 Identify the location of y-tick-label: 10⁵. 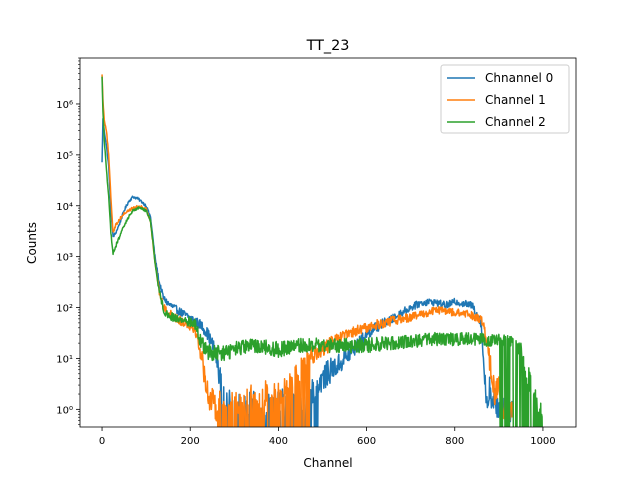
(64, 156).